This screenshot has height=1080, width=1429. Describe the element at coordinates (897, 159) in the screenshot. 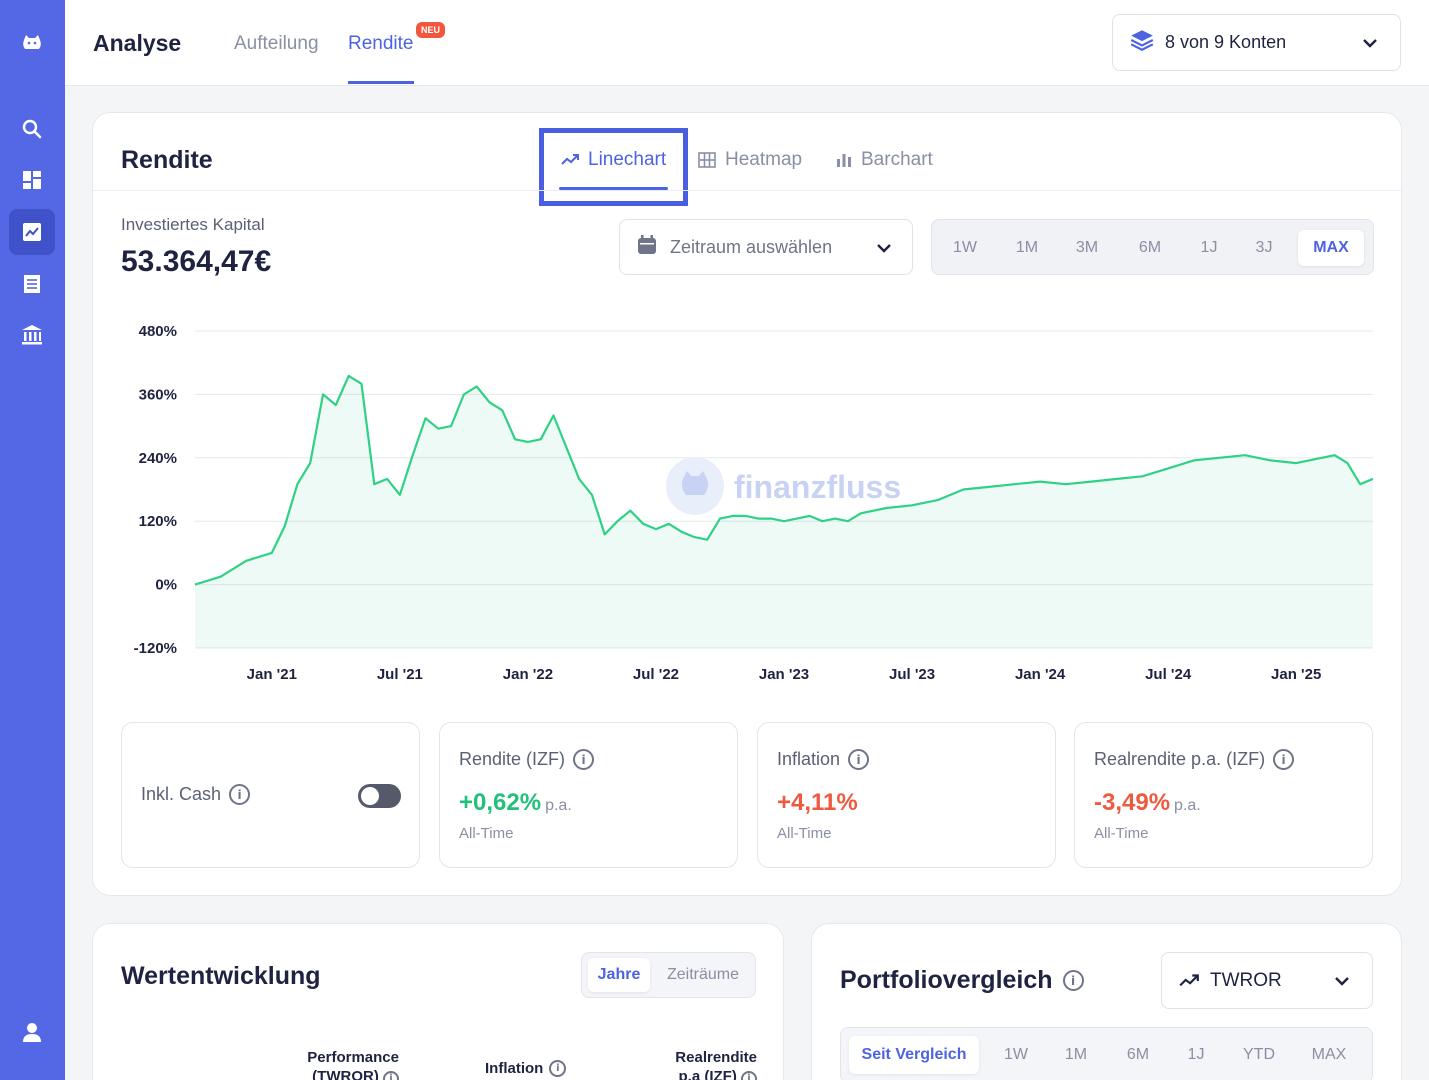

I see `barchart-label: Barchart` at that location.